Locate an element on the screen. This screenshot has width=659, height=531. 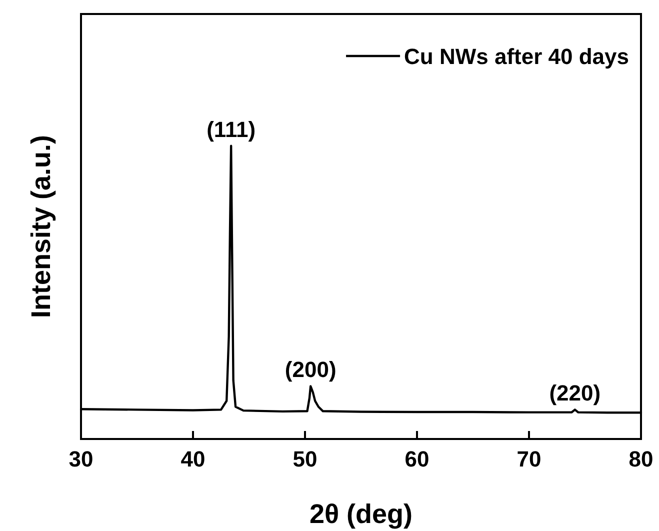
y-axis-title: Intensity (a.u.) is located at coordinates (41, 226).